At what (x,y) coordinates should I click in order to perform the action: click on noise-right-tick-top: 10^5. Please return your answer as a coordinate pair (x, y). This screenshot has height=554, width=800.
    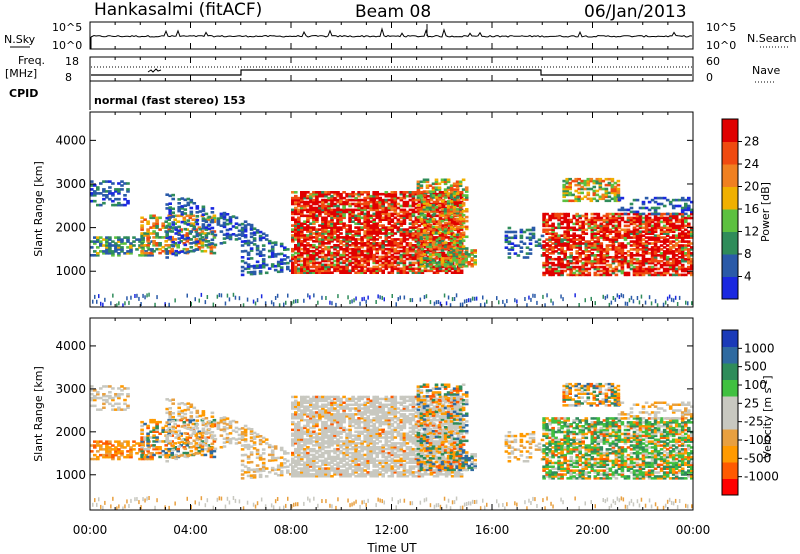
    Looking at the image, I should click on (721, 27).